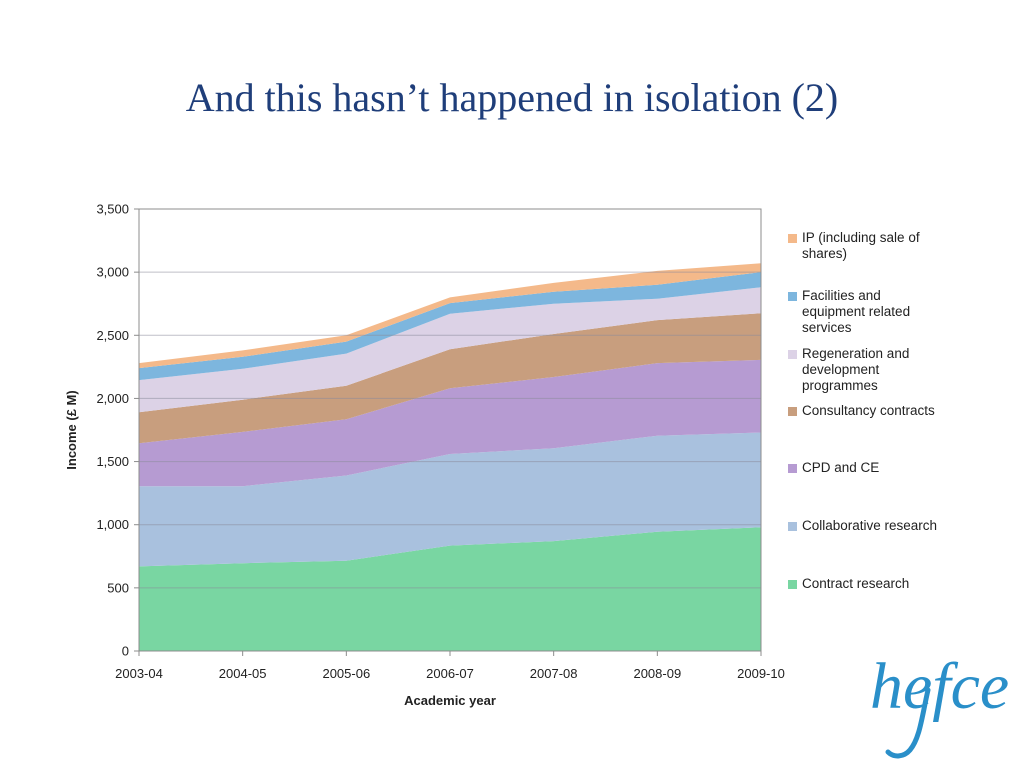 Image resolution: width=1024 pixels, height=768 pixels. I want to click on x-tick-label-4: 2007-08, so click(554, 673).